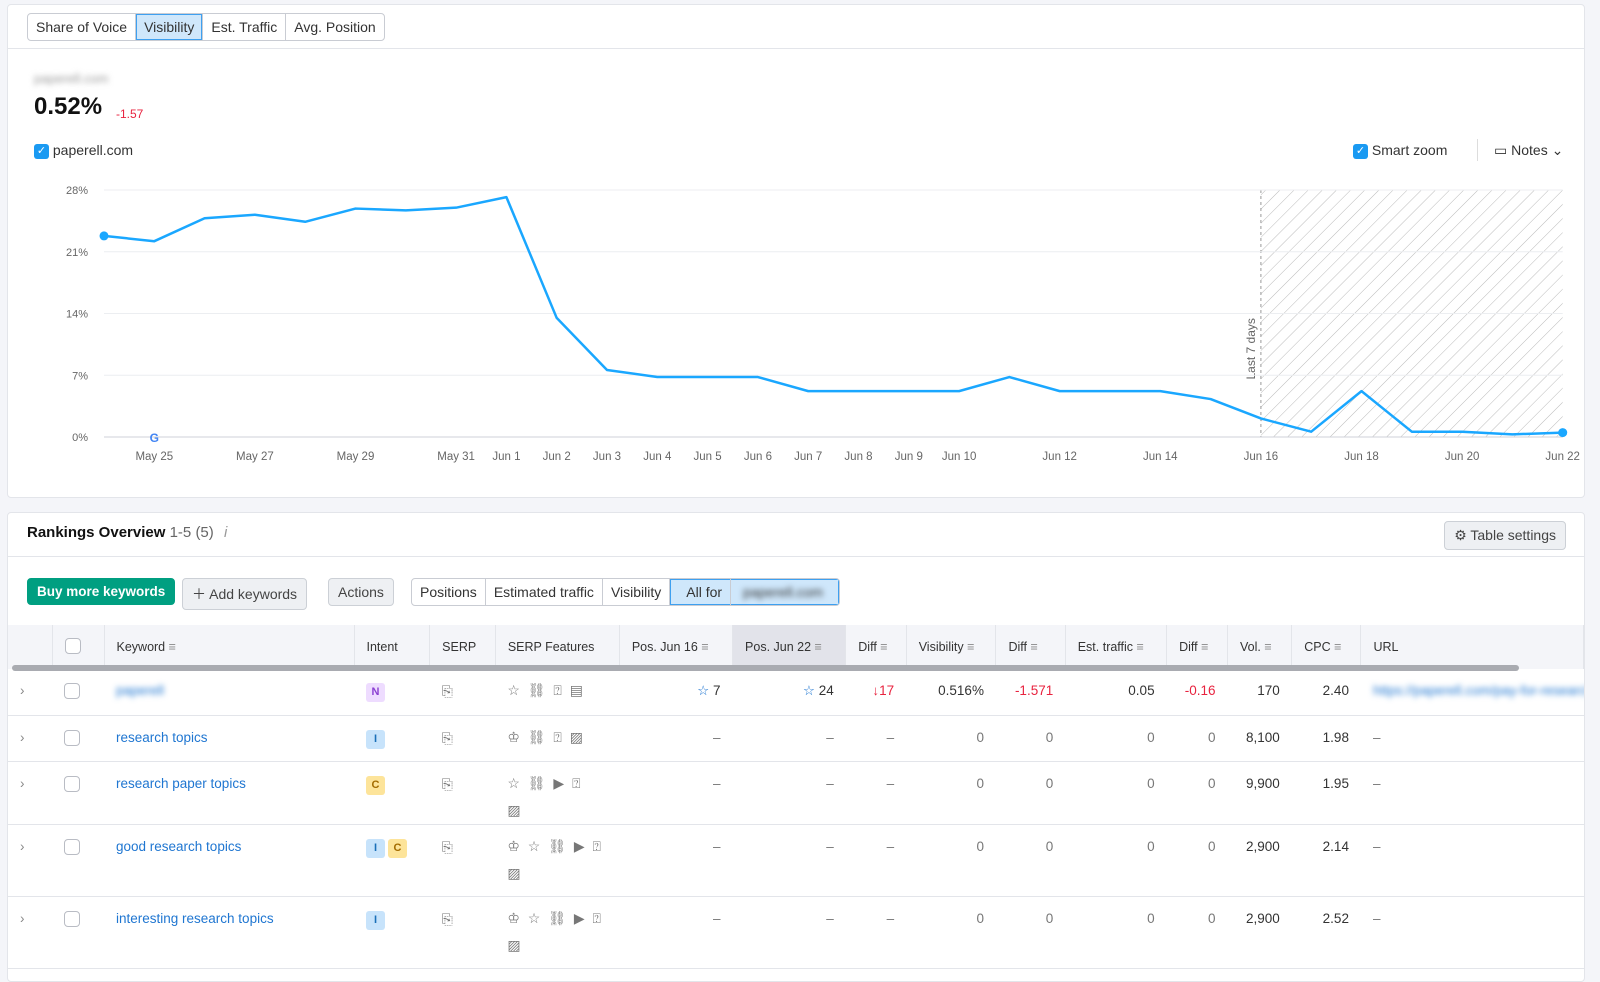 Image resolution: width=1600 pixels, height=982 pixels. What do you see at coordinates (449, 592) in the screenshot?
I see `tab-positions: Positions` at bounding box center [449, 592].